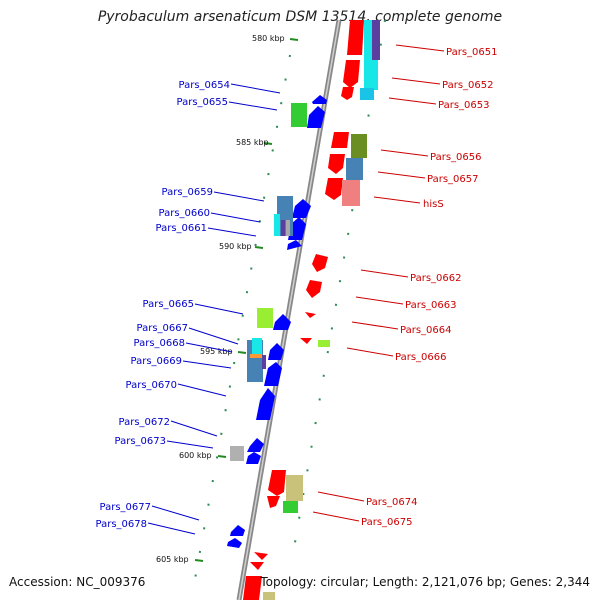  Describe the element at coordinates (187, 192) in the screenshot. I see `gene-label: Pars_0659` at that location.